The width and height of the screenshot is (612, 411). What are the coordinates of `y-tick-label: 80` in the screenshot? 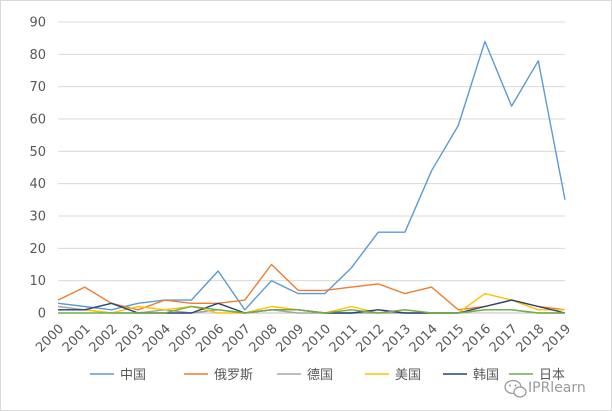 It's located at (37, 55).